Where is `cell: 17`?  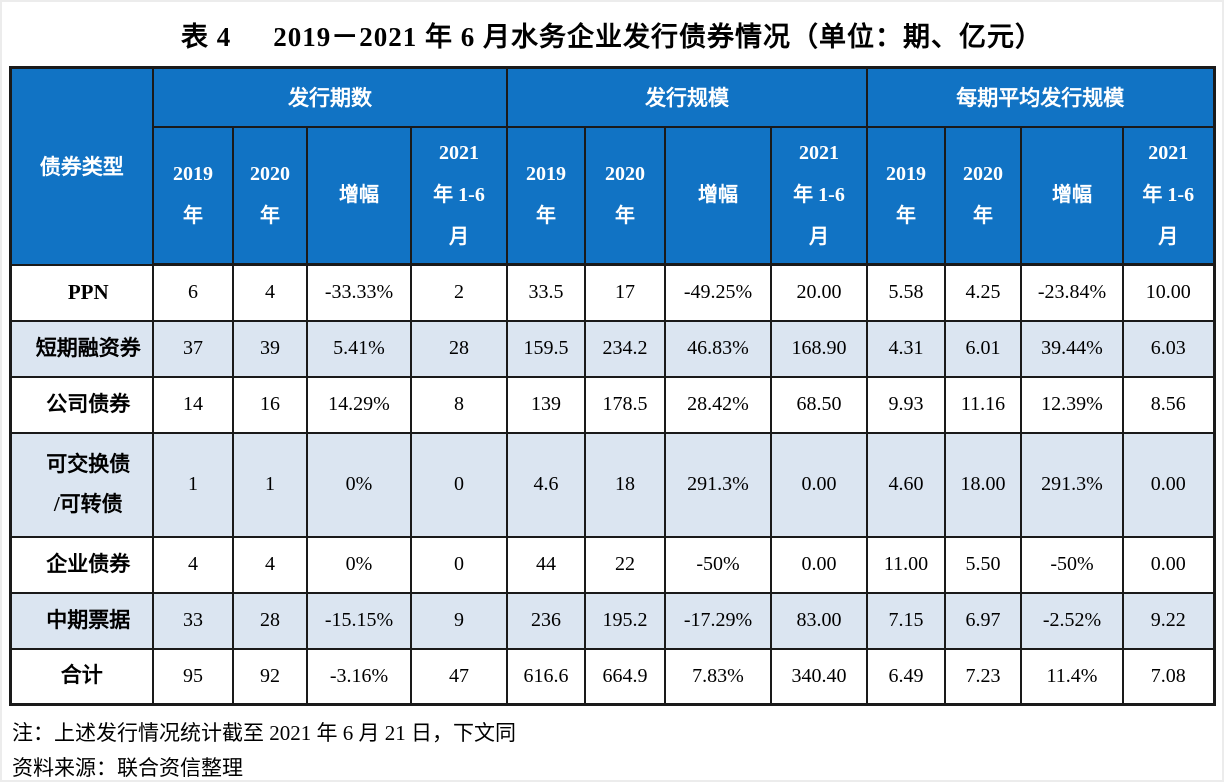
cell: 17 is located at coordinates (625, 292).